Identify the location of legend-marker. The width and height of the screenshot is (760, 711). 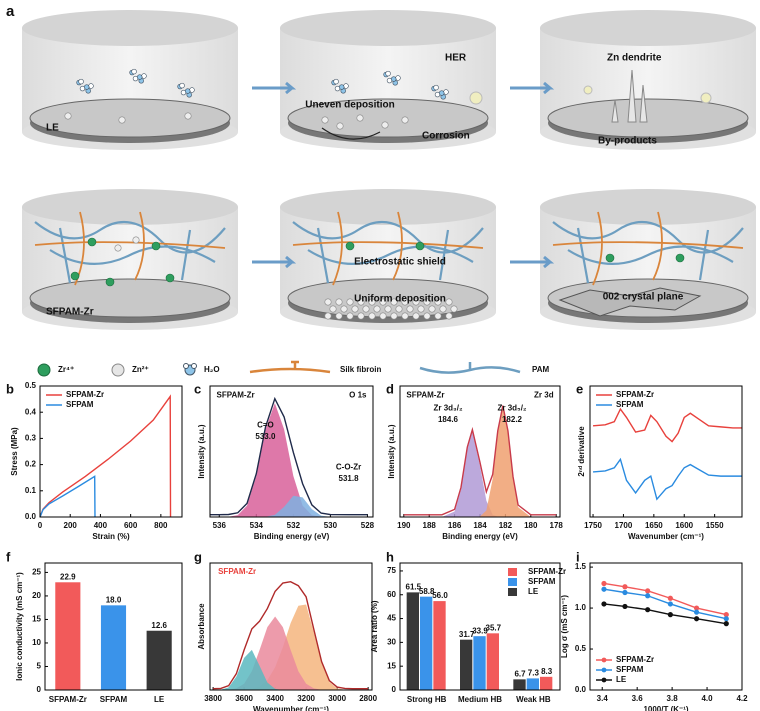
(604, 680).